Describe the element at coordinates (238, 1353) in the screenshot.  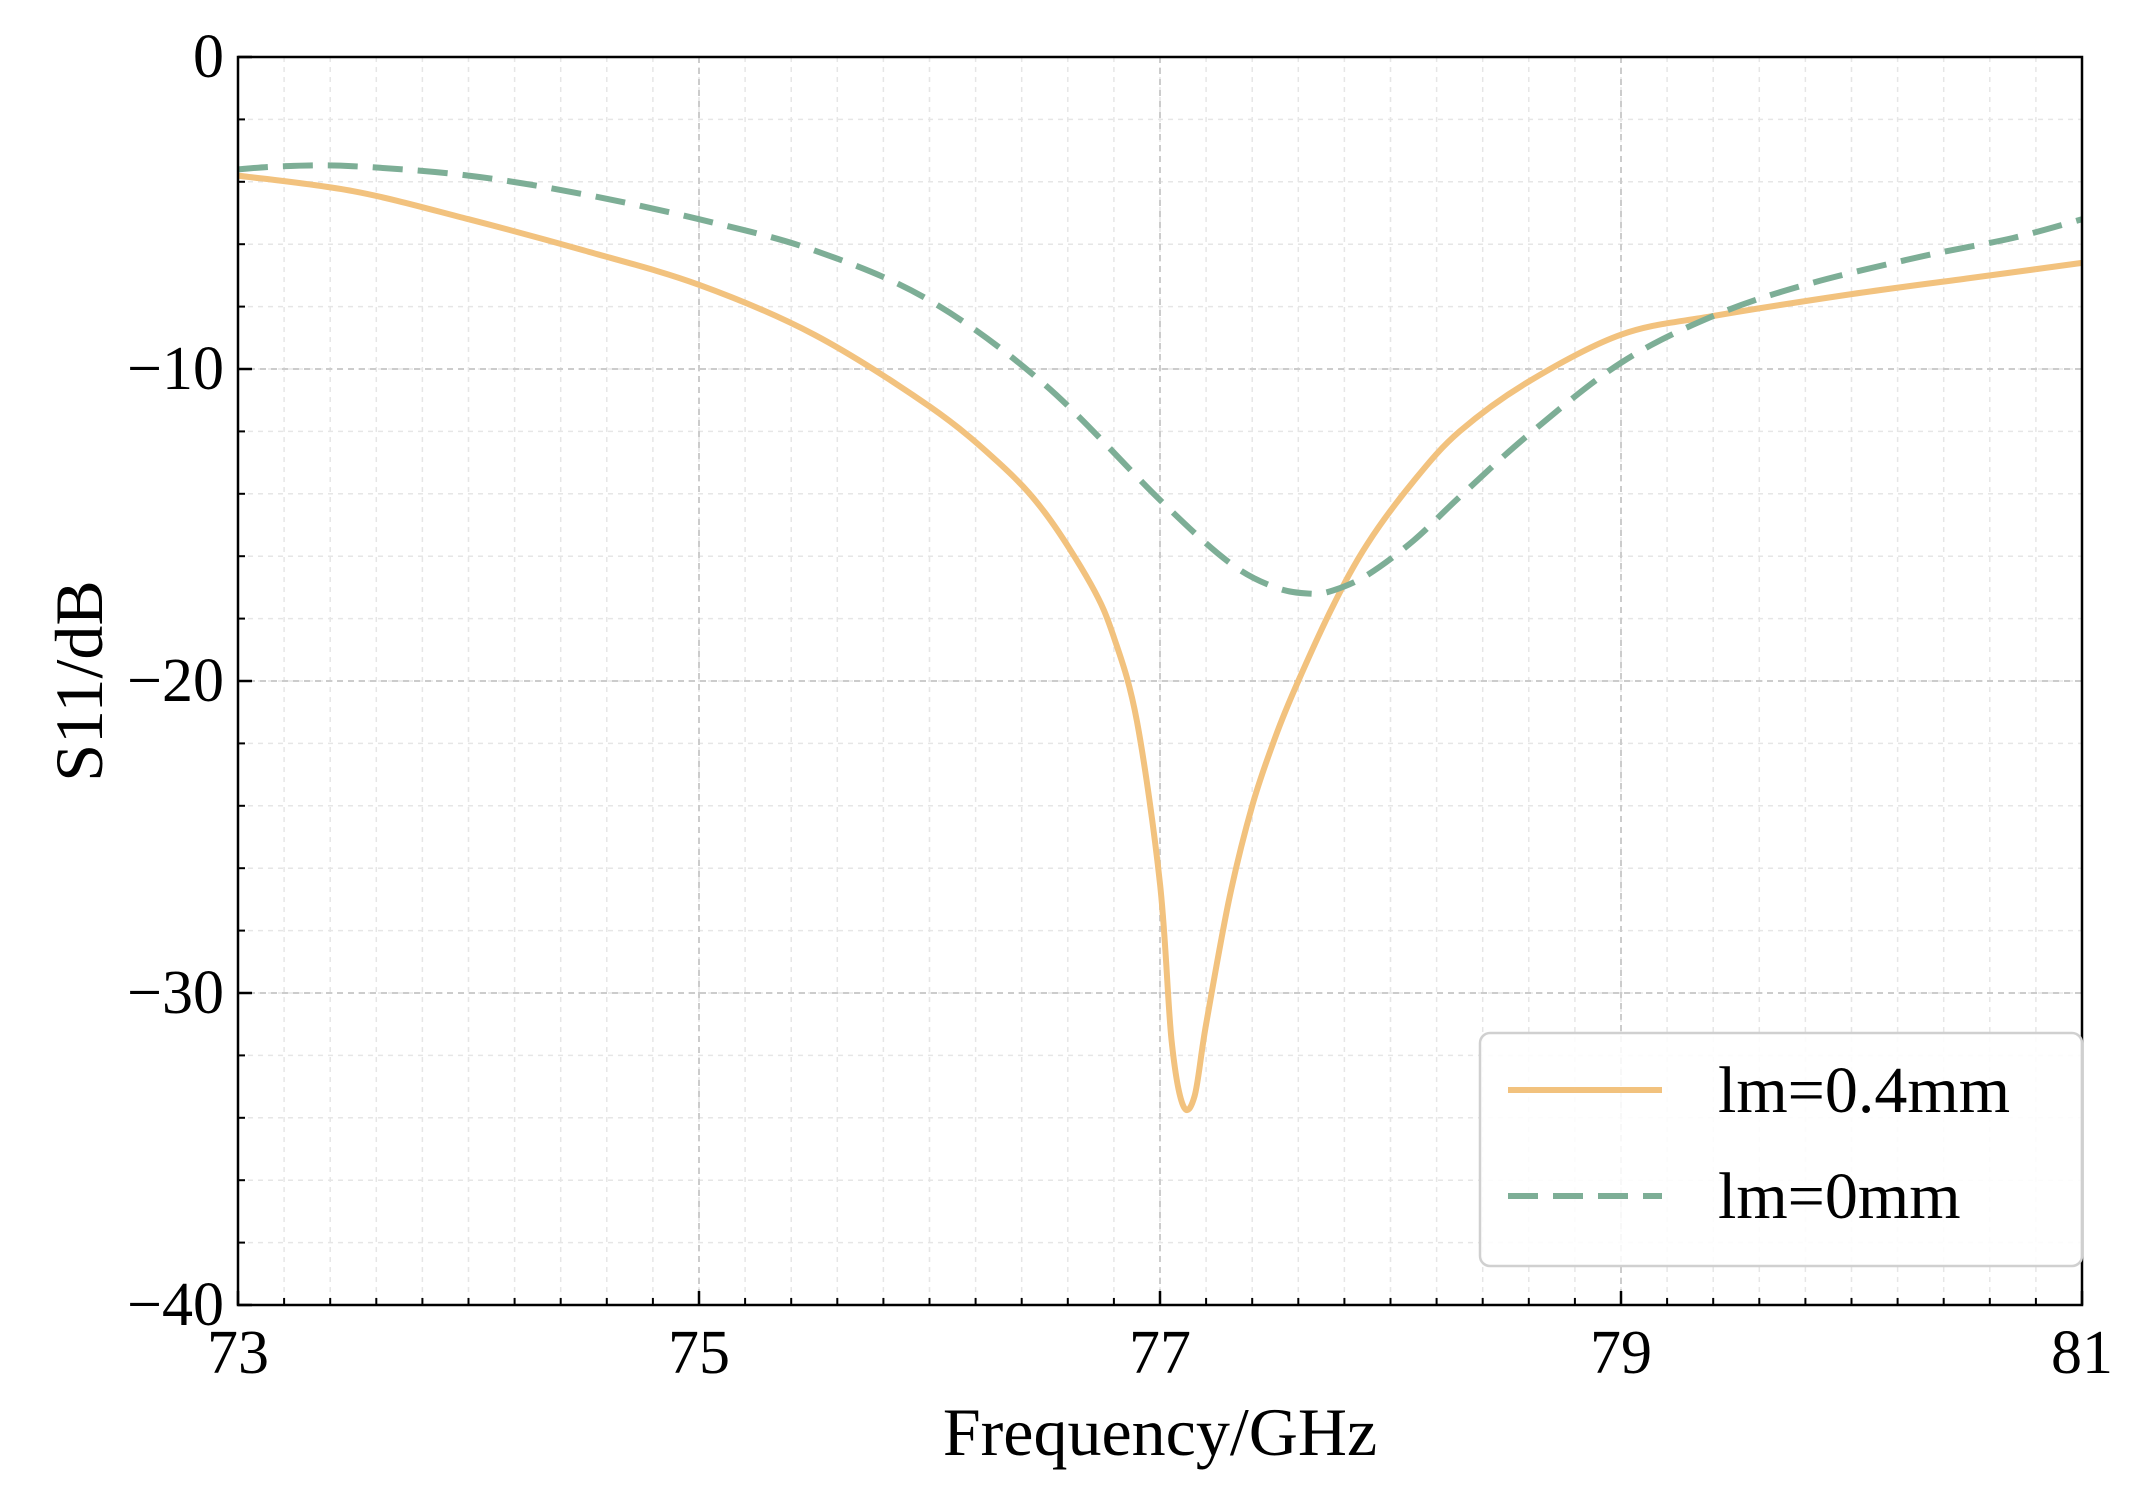
I see `x-tick-label: 73` at that location.